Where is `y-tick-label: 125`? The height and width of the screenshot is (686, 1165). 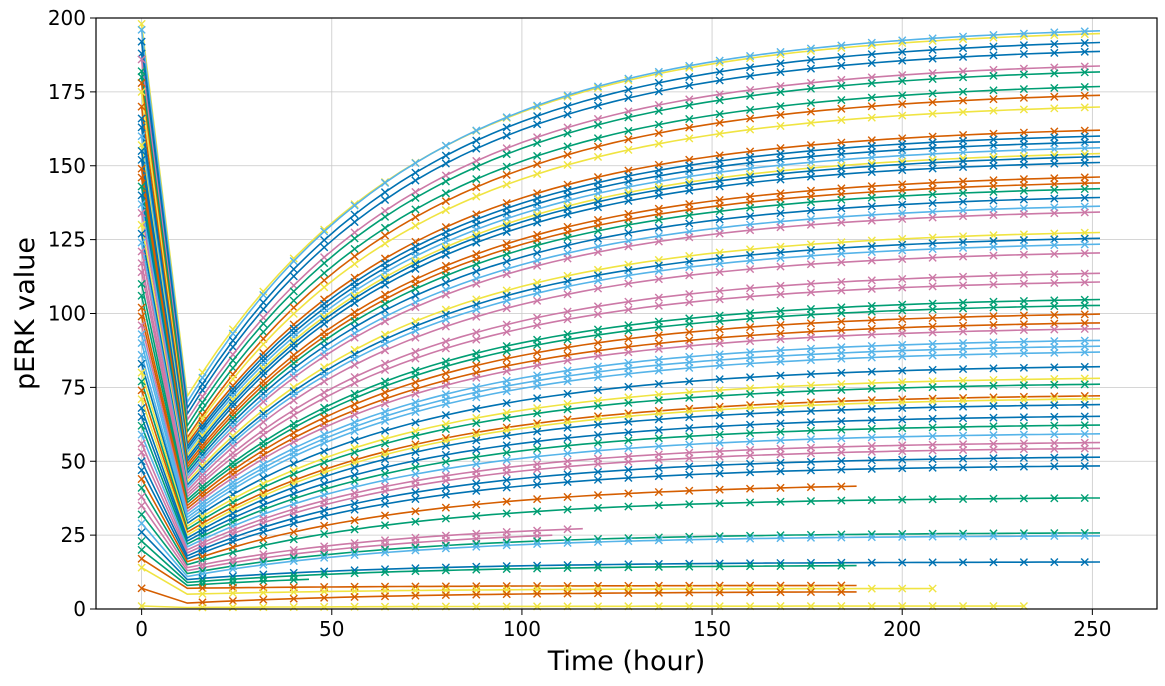
y-tick-label: 125 is located at coordinates (67, 240).